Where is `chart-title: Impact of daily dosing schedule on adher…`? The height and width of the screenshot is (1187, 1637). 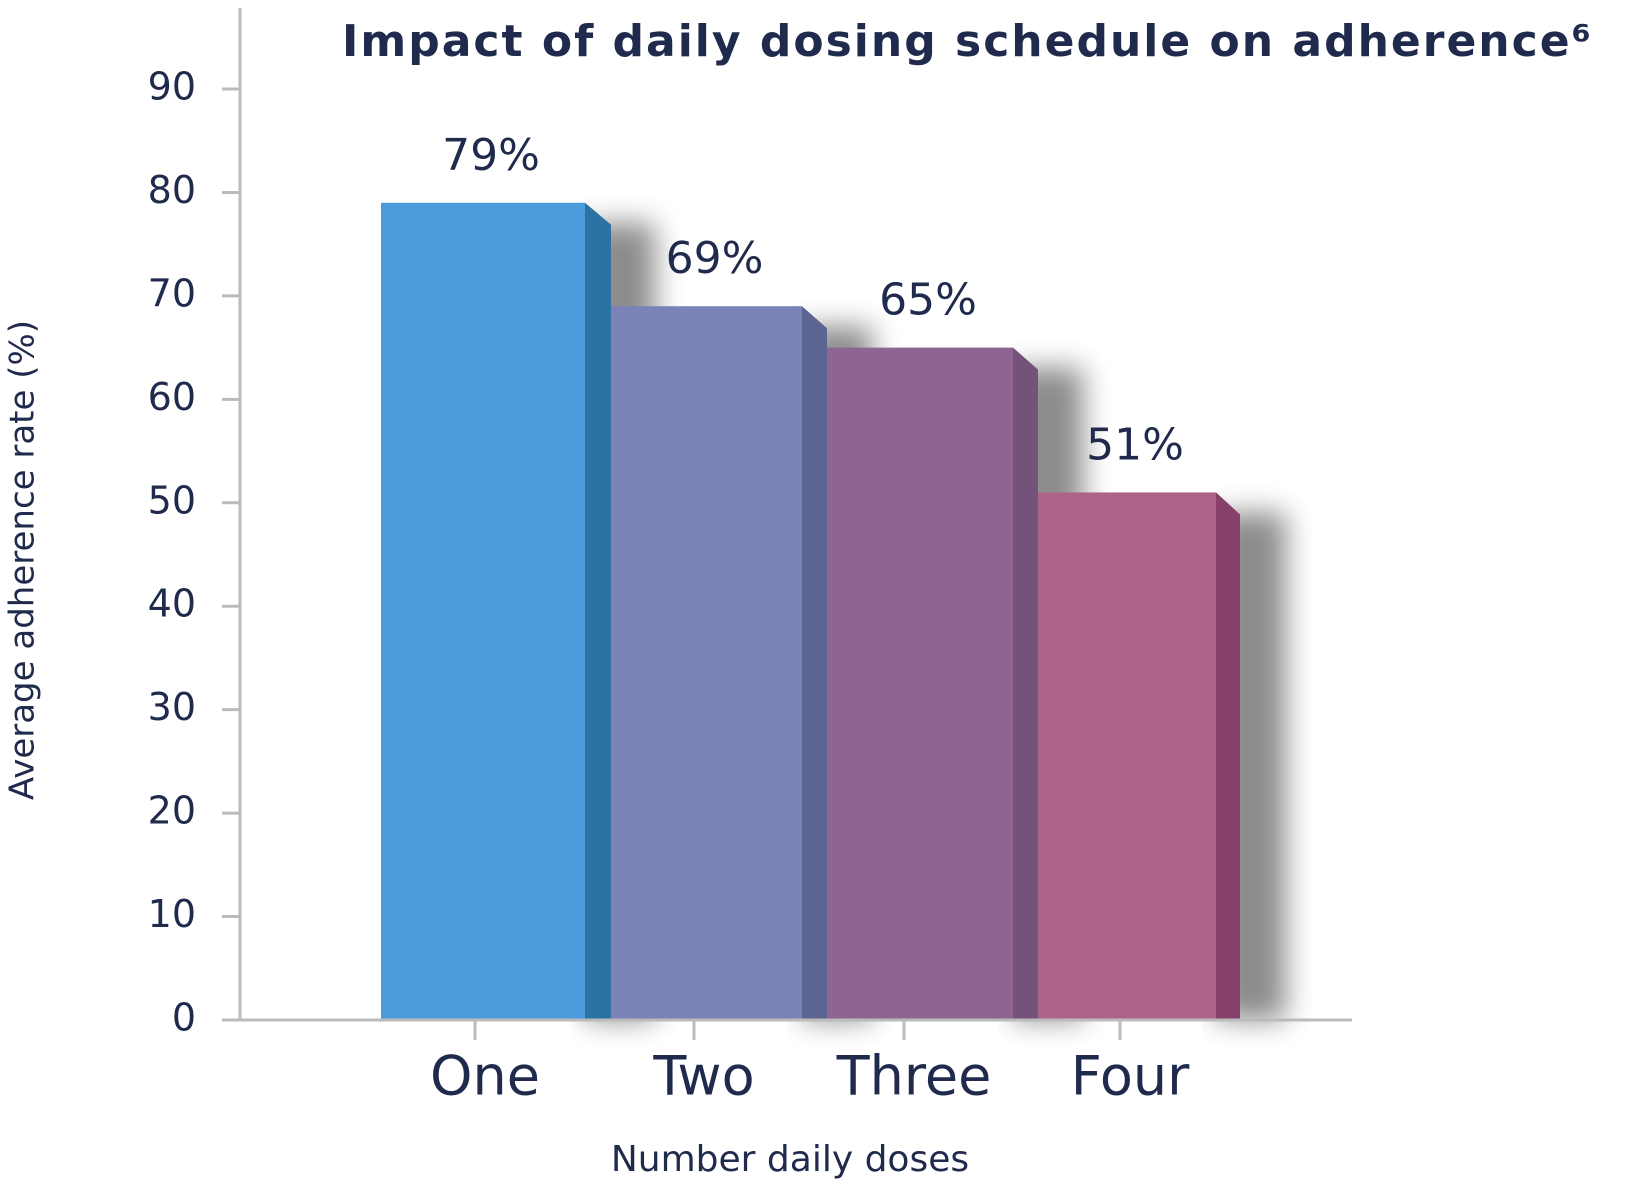 chart-title: Impact of daily dosing schedule on adher… is located at coordinates (967, 41).